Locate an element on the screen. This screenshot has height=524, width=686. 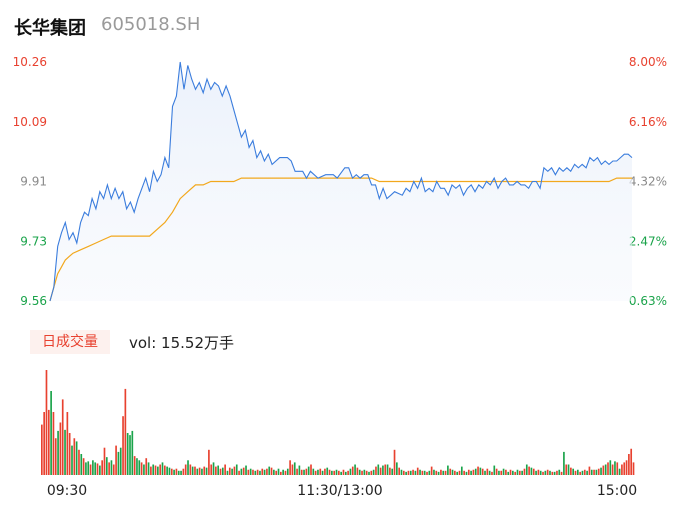
x-axis: 09:30 11:30/13:00 15:00 is located at coordinates (342, 491).